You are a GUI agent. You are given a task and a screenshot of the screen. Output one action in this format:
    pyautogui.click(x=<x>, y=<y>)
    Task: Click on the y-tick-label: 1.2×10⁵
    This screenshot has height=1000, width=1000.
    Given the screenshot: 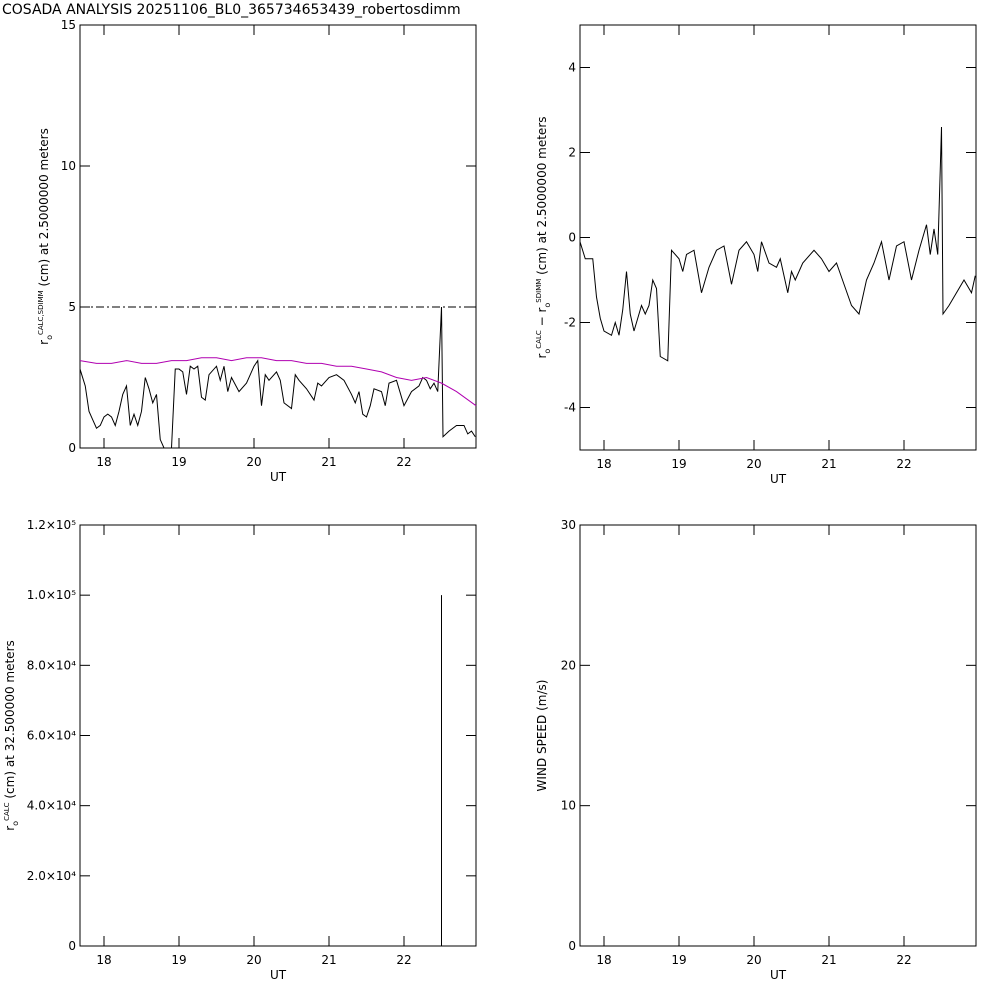 What is the action you would take?
    pyautogui.click(x=51, y=525)
    